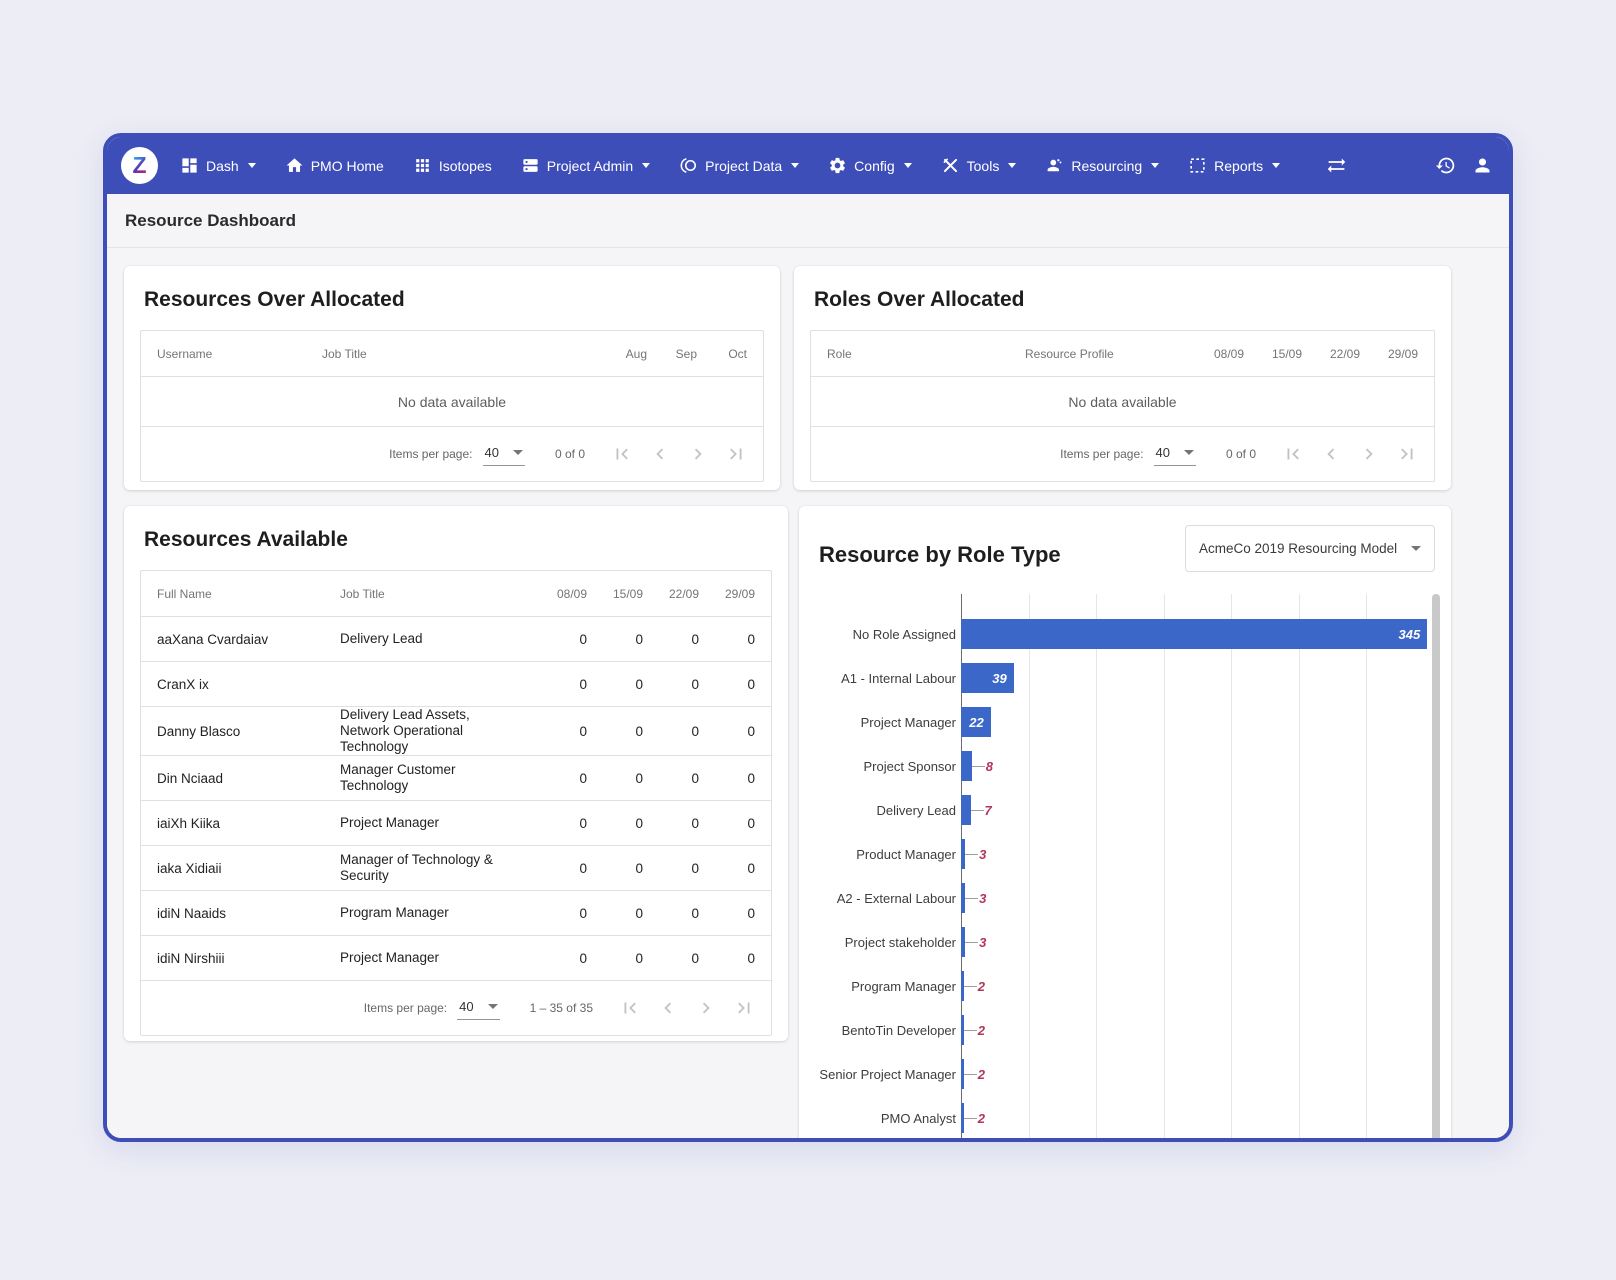  Describe the element at coordinates (530, 165) in the screenshot. I see `server-icon` at that location.